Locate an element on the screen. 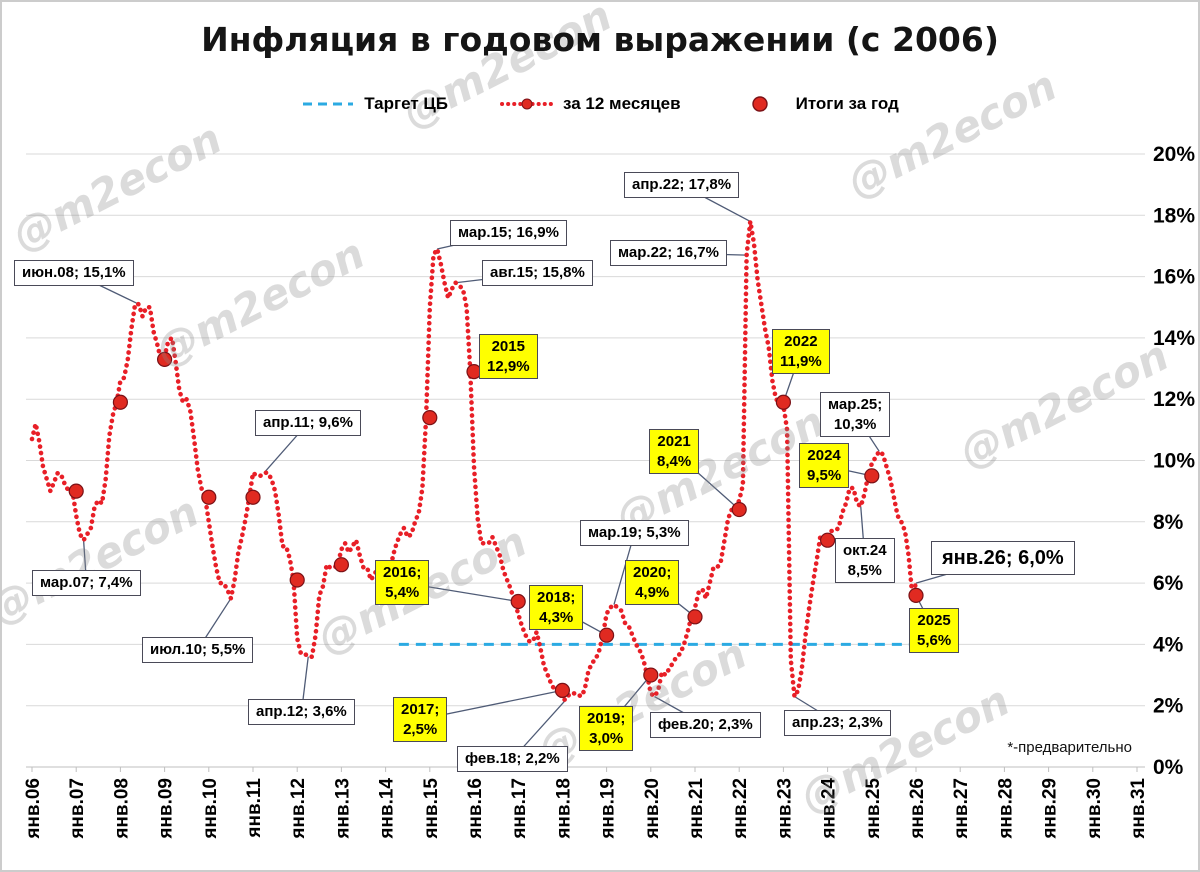 The image size is (1200, 872). y-tick-label: 10% is located at coordinates (1174, 461).